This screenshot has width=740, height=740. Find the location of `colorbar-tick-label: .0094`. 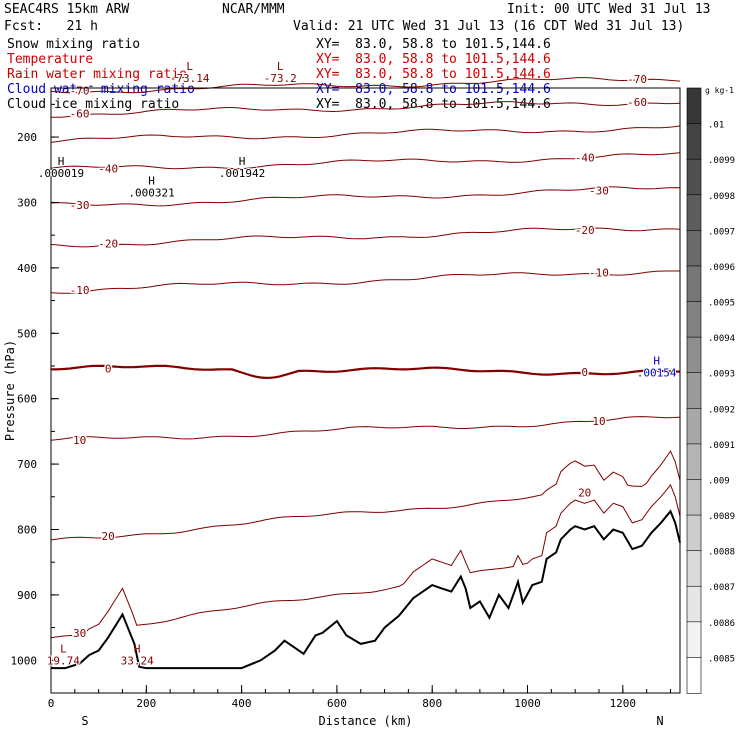

colorbar-tick-label: .0094 is located at coordinates (721, 339).